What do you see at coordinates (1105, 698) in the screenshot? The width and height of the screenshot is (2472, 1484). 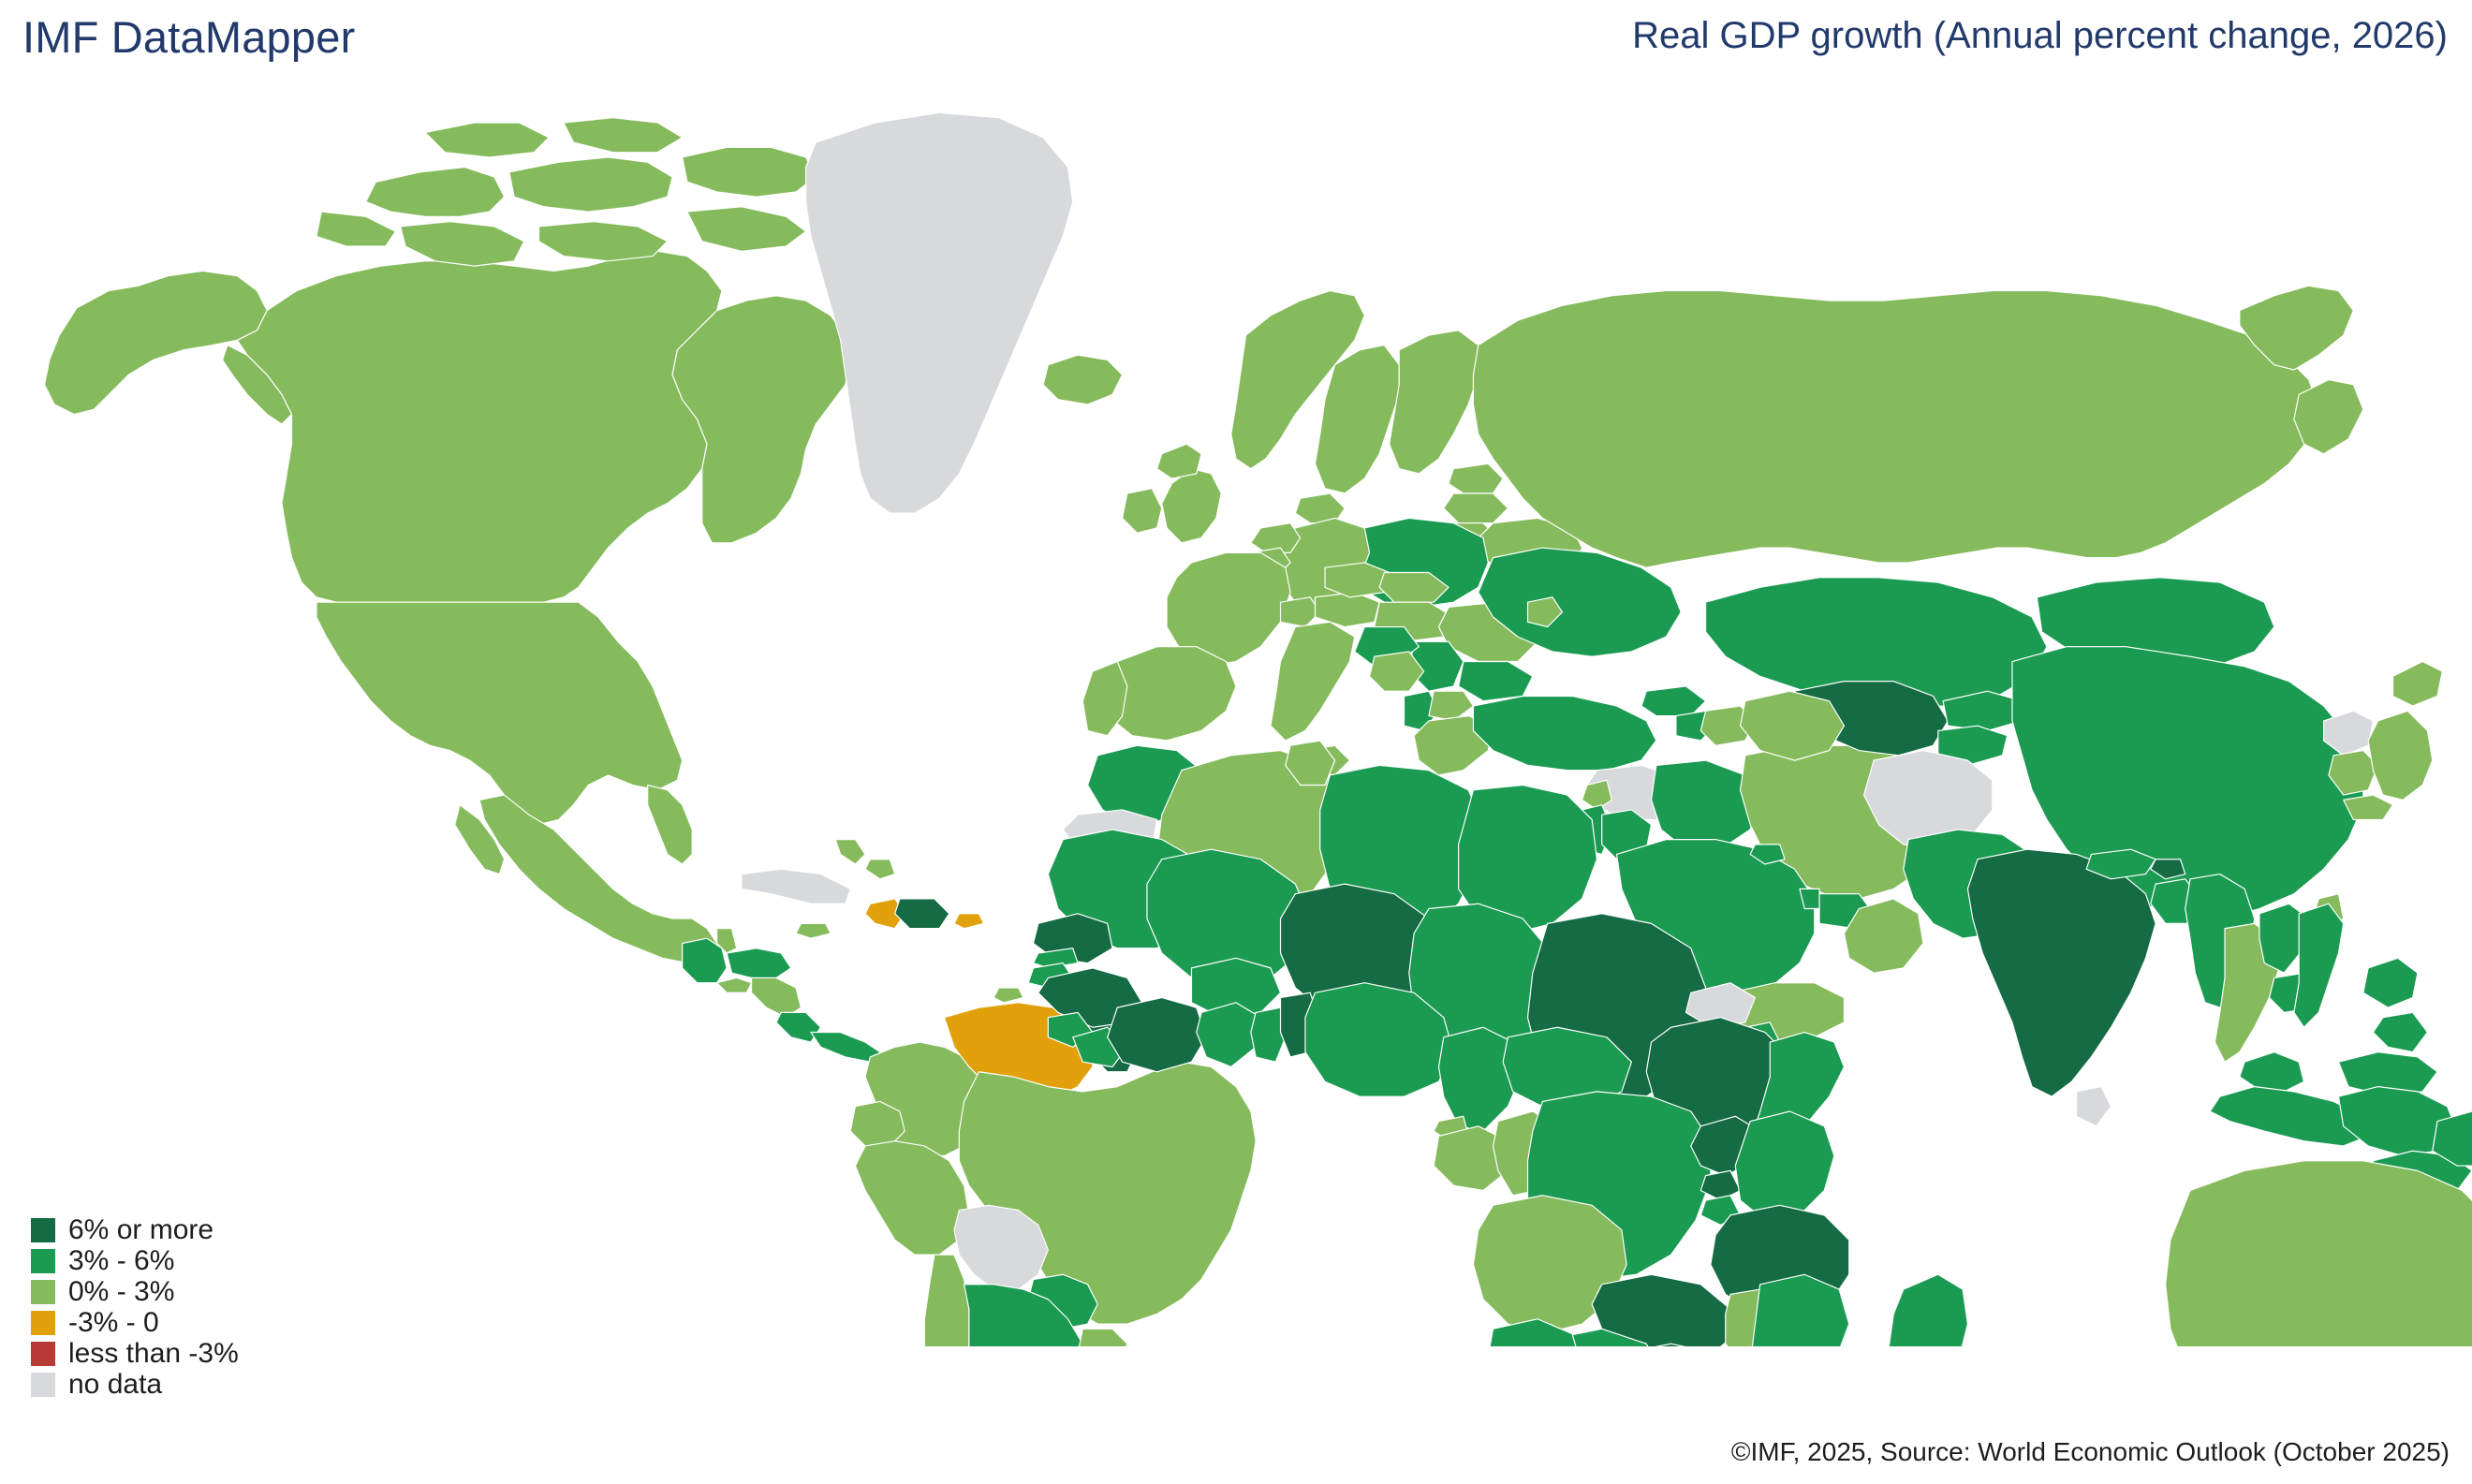 I see `country-portugal` at bounding box center [1105, 698].